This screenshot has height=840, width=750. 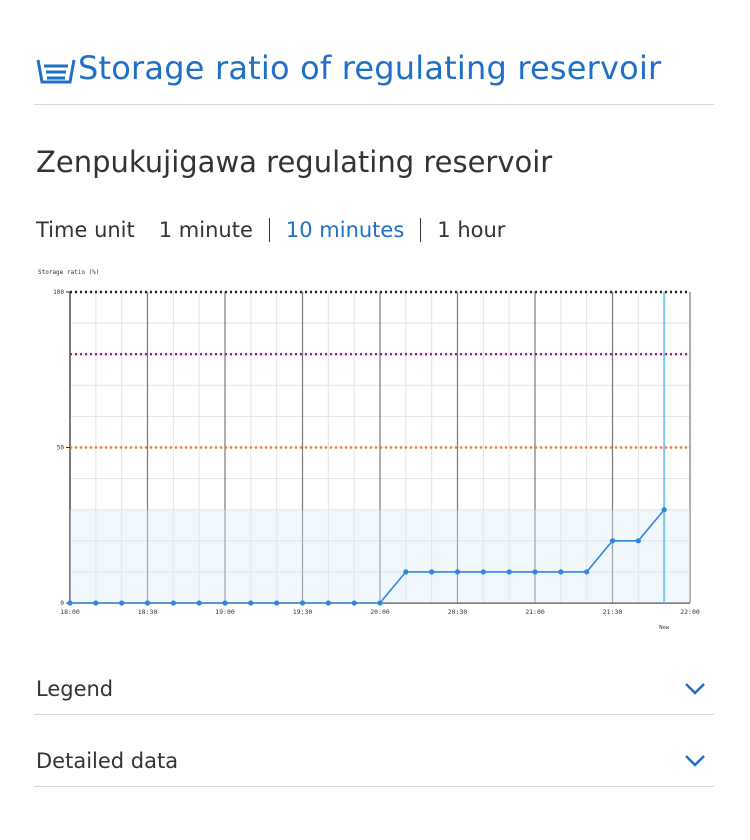 I want to click on detailed-data-accordion-label: Detailed data, so click(x=107, y=761).